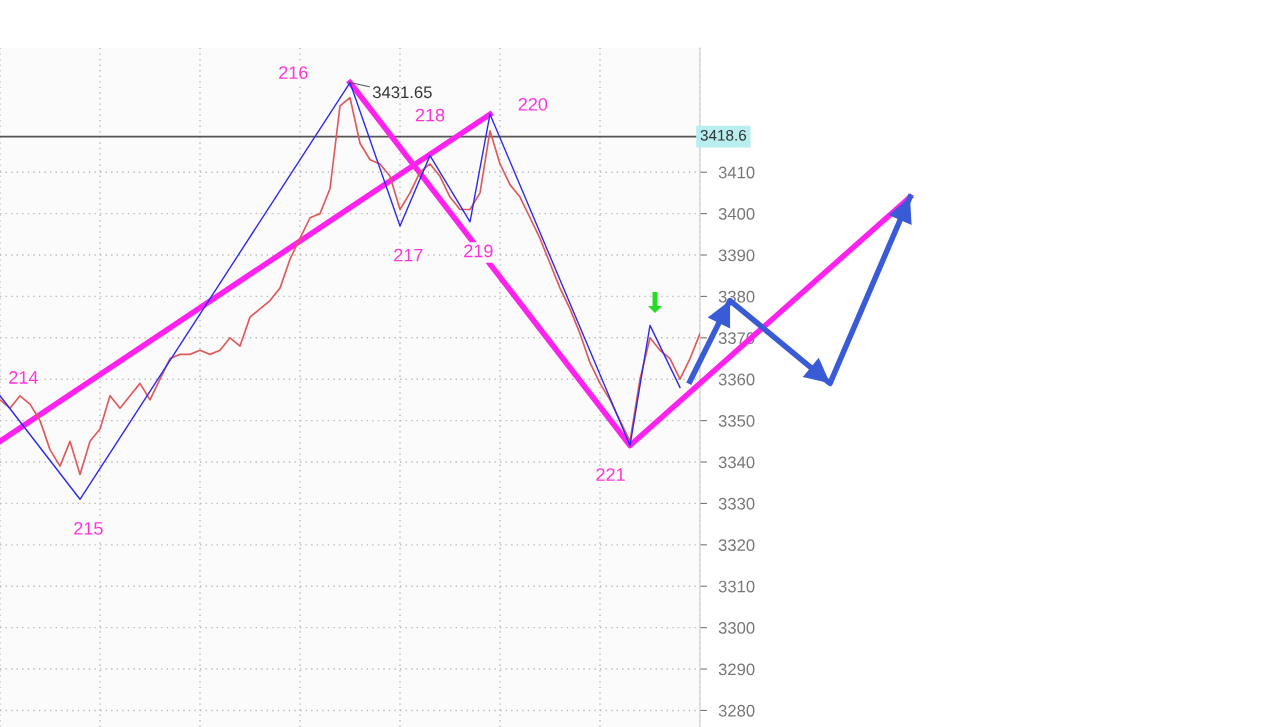 This screenshot has height=727, width=1278. I want to click on y-tick-label: 3280, so click(736, 710).